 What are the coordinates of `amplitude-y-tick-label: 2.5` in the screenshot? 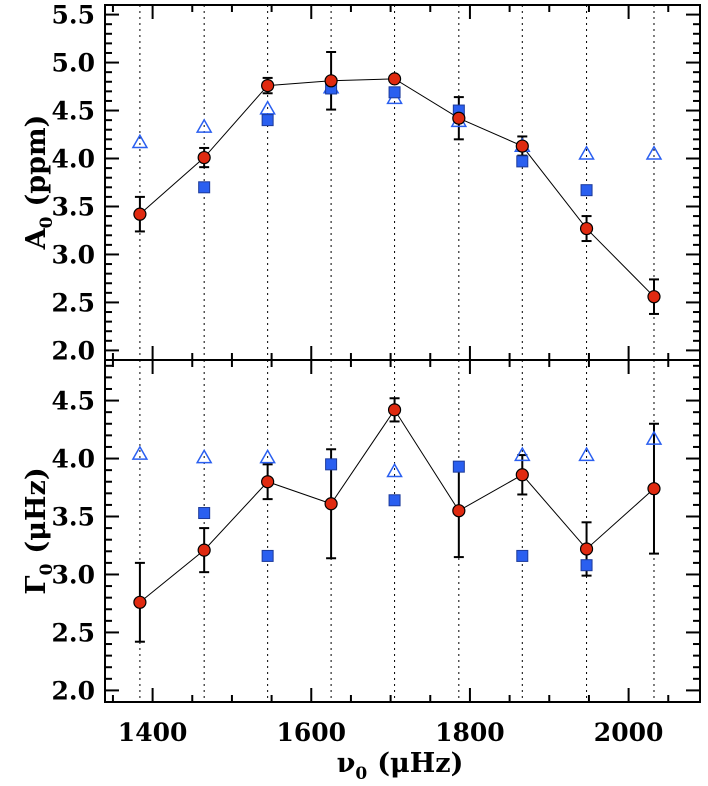 It's located at (74, 302).